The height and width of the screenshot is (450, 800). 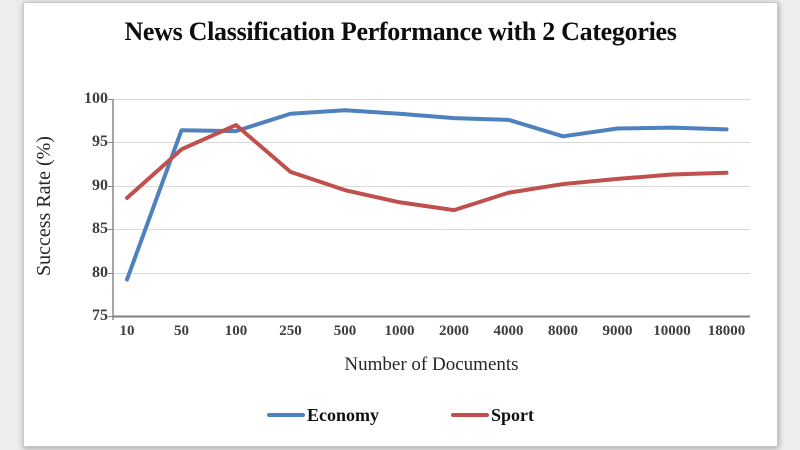 I want to click on x-tick-label: 2000, so click(x=454, y=331).